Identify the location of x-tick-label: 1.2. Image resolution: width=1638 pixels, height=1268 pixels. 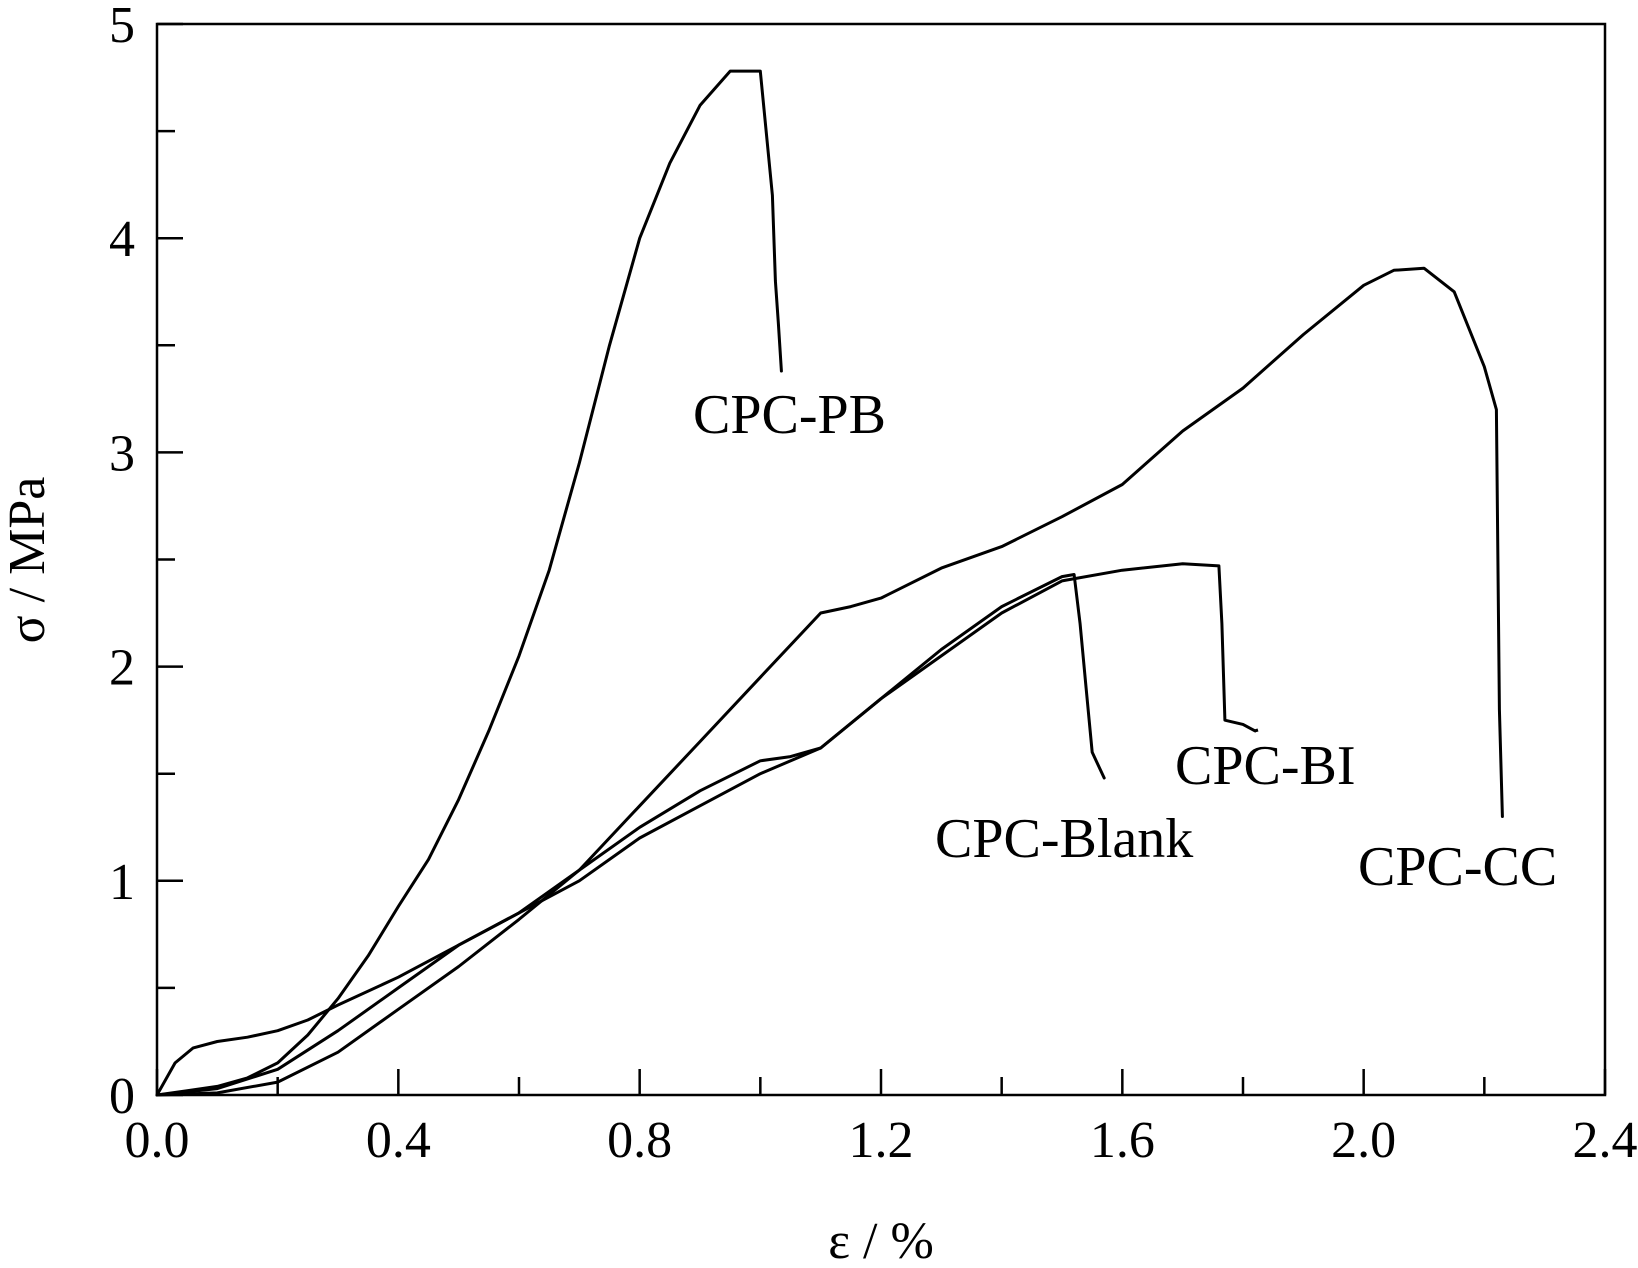
(881, 1140).